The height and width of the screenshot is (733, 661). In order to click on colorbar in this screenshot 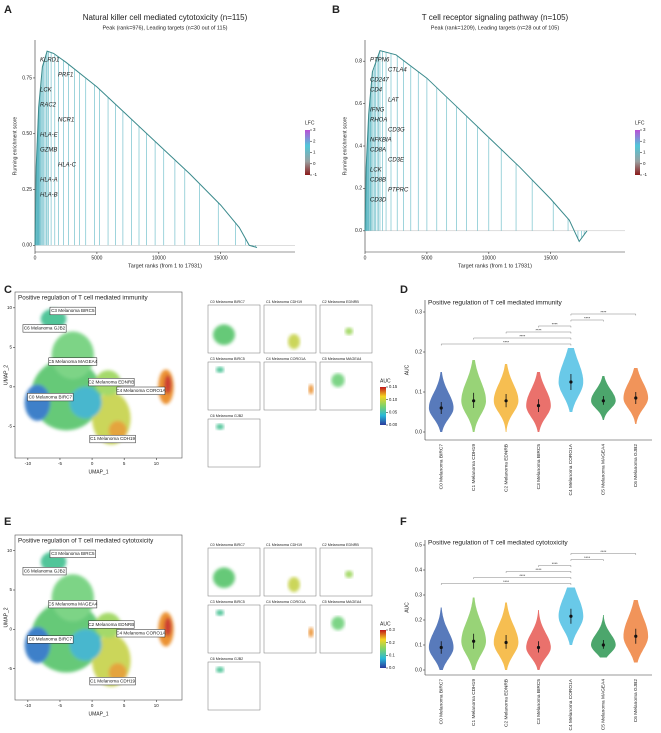, I will do `click(383, 406)`.